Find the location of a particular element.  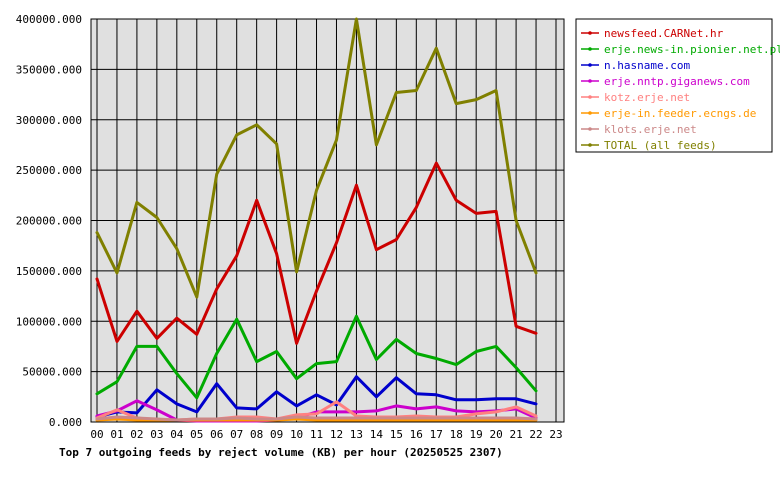

x-tick-label: 22 is located at coordinates (535, 434).